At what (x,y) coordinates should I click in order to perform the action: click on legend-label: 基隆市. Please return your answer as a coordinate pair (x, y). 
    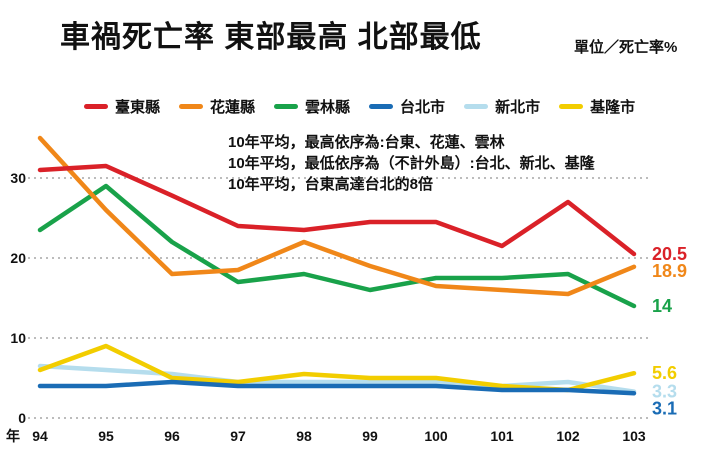
    Looking at the image, I should click on (613, 107).